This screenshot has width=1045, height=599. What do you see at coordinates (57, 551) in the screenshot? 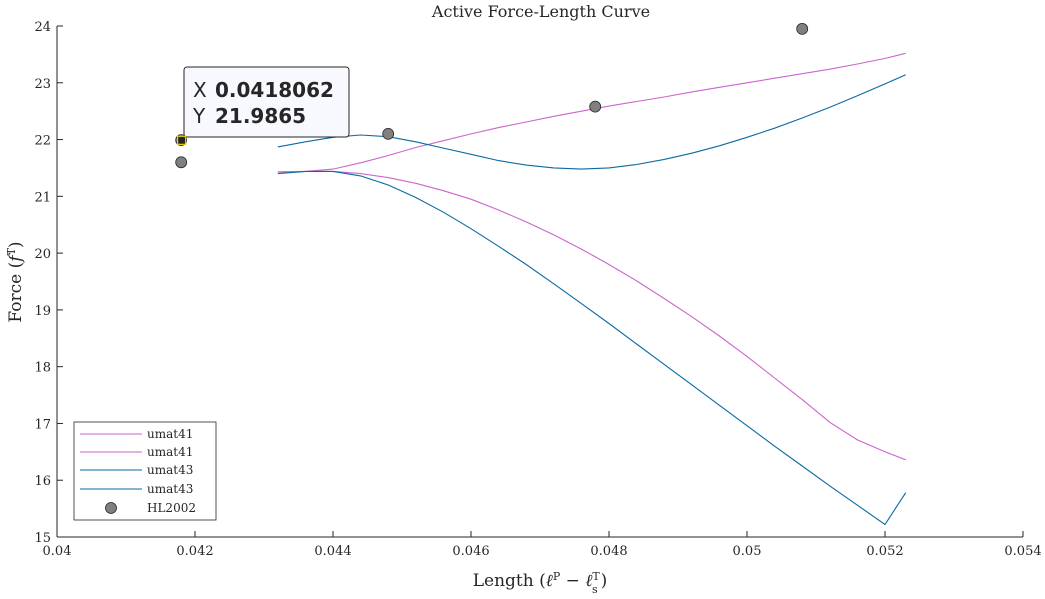
I see `x-tick-label: 0.04` at bounding box center [57, 551].